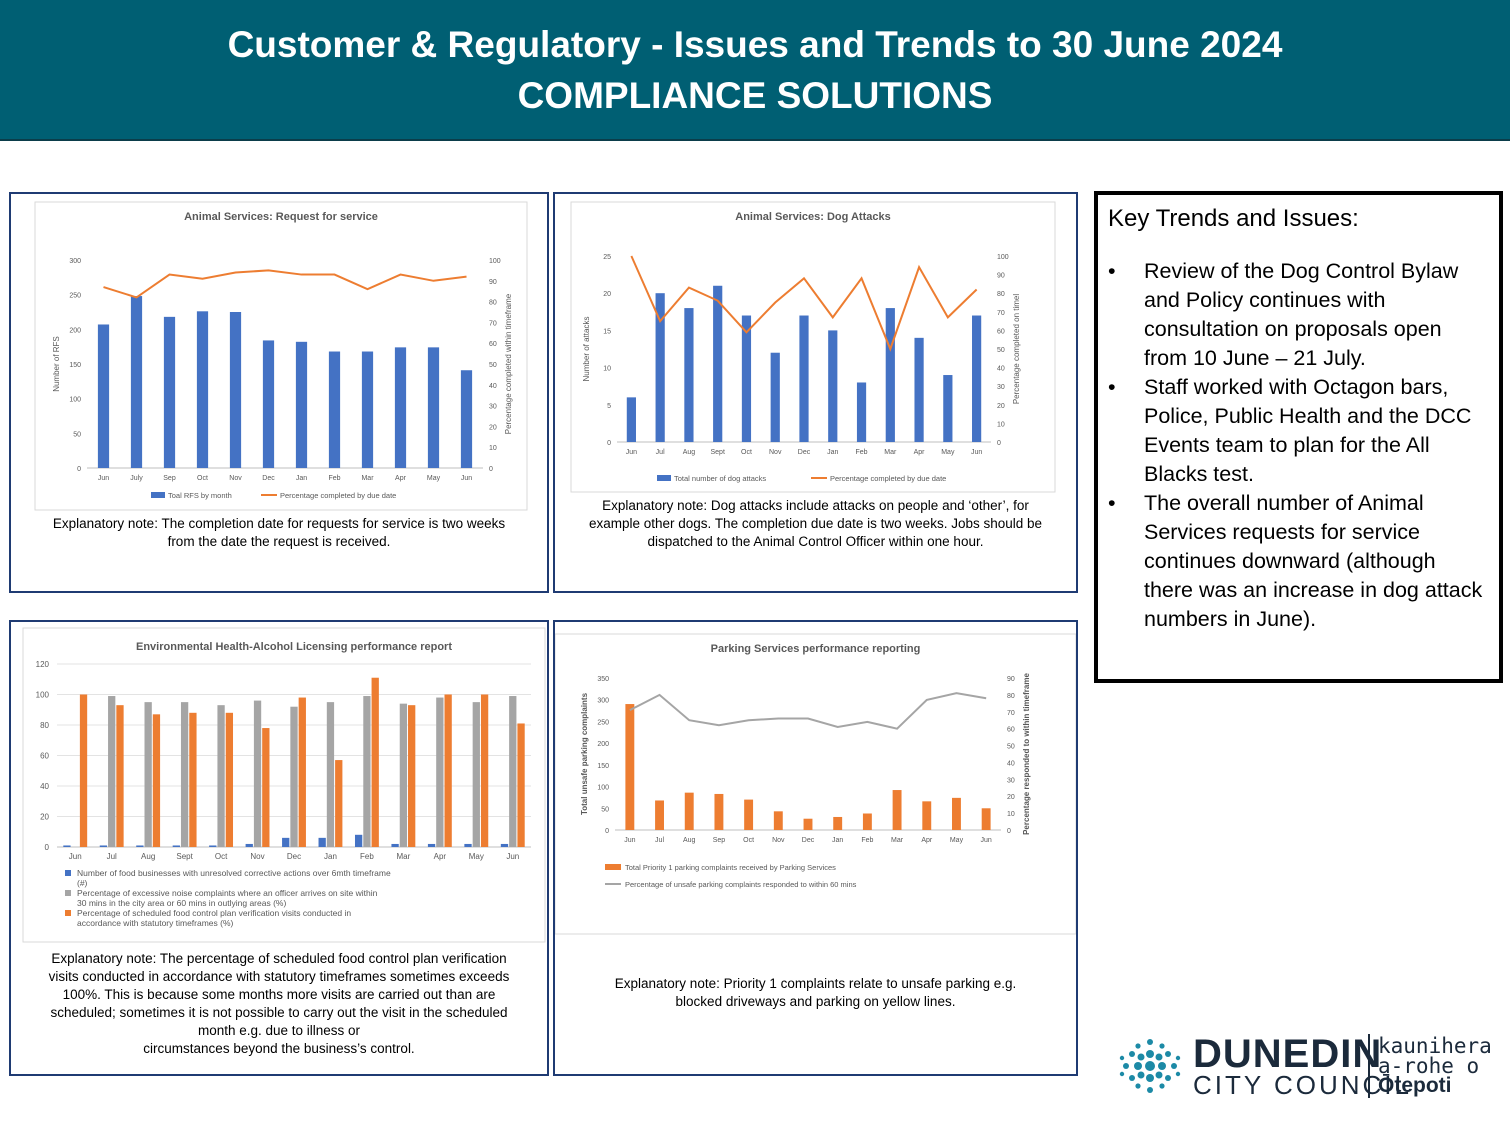 The width and height of the screenshot is (1510, 1133). I want to click on logo-maori-1: kaunihera, so click(1435, 1046).